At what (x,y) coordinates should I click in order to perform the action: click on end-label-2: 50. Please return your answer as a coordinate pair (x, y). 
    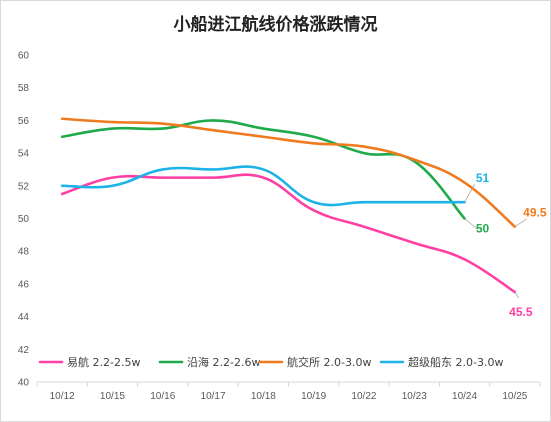
    Looking at the image, I should click on (483, 229).